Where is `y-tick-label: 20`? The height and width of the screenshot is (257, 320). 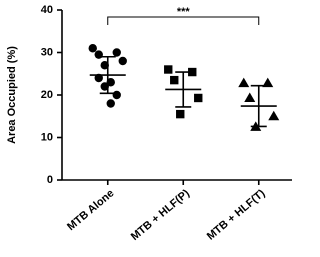 y-tick-label: 20 is located at coordinates (47, 95).